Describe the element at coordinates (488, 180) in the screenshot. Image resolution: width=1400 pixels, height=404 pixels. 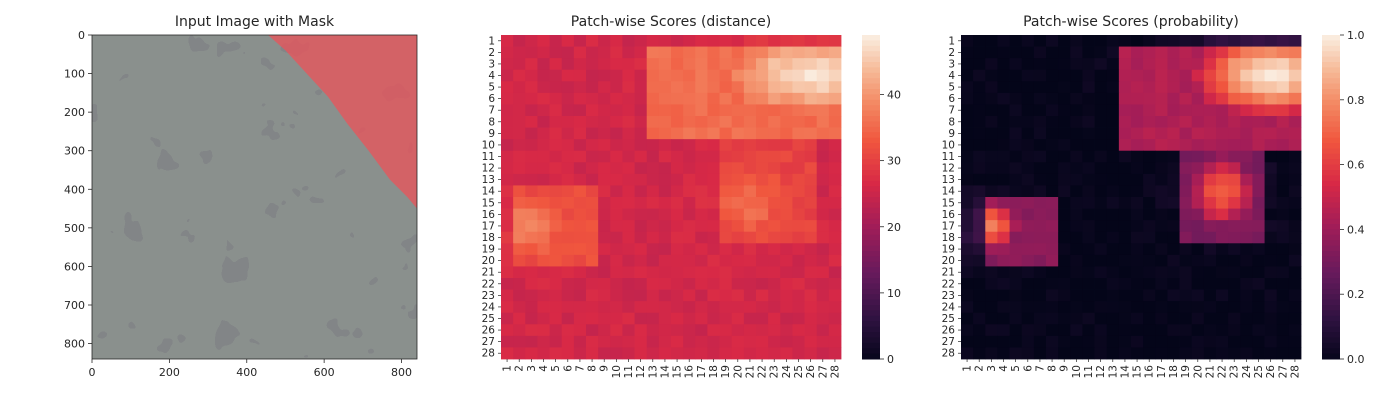
I see `row-label: 13` at that location.